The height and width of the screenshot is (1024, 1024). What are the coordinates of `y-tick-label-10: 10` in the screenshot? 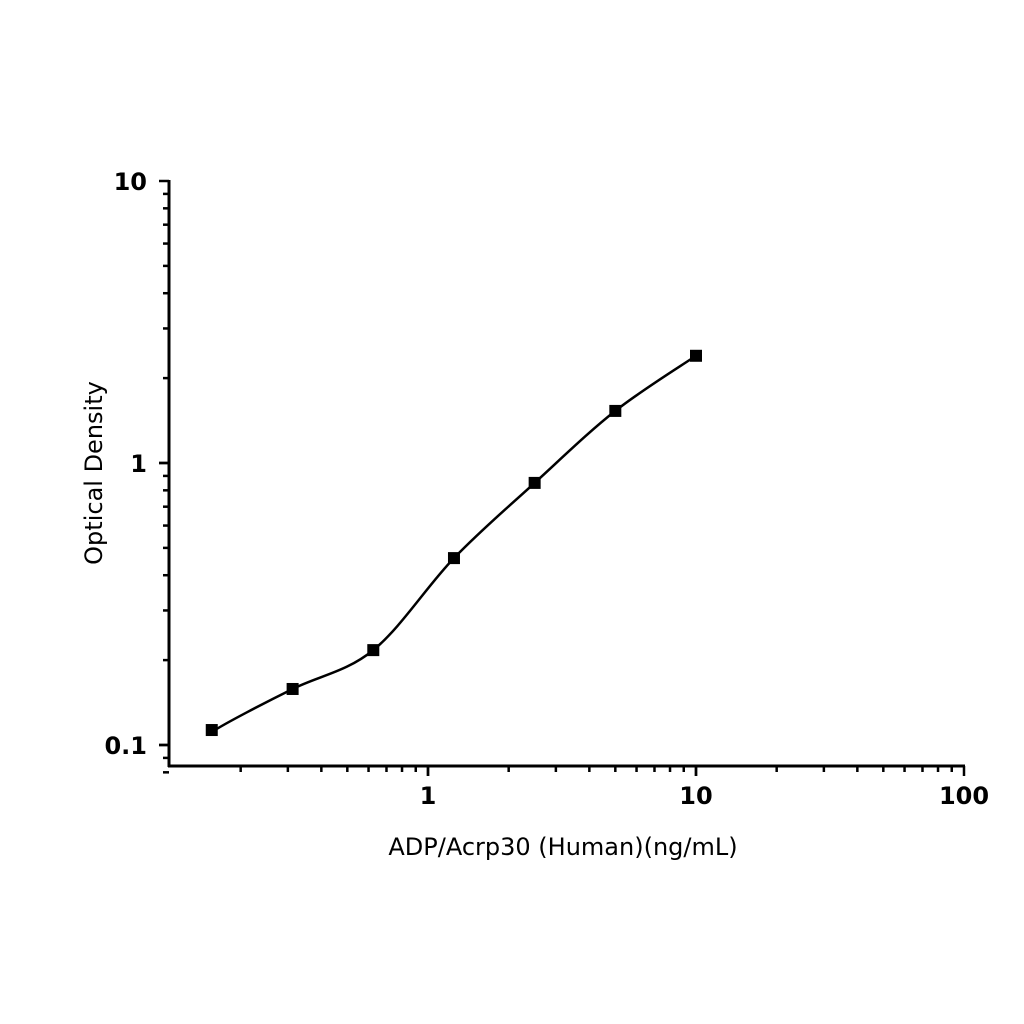 It's located at (130, 182).